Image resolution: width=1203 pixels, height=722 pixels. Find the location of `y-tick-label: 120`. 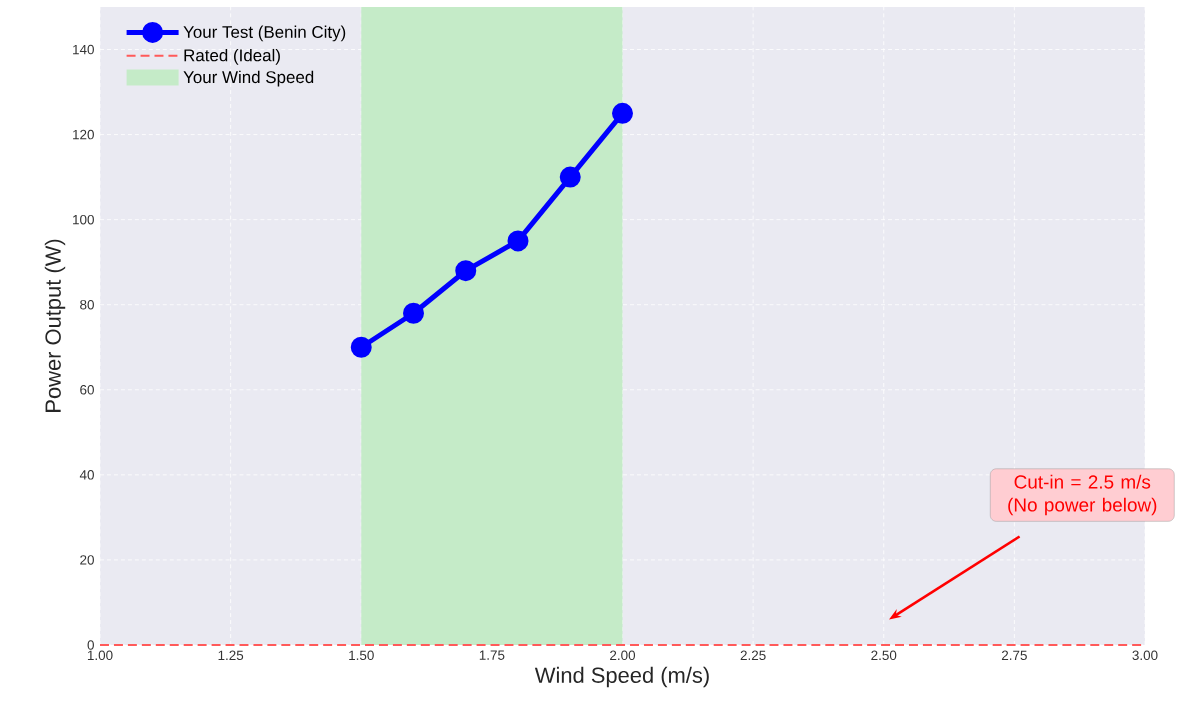

y-tick-label: 120 is located at coordinates (83, 134).